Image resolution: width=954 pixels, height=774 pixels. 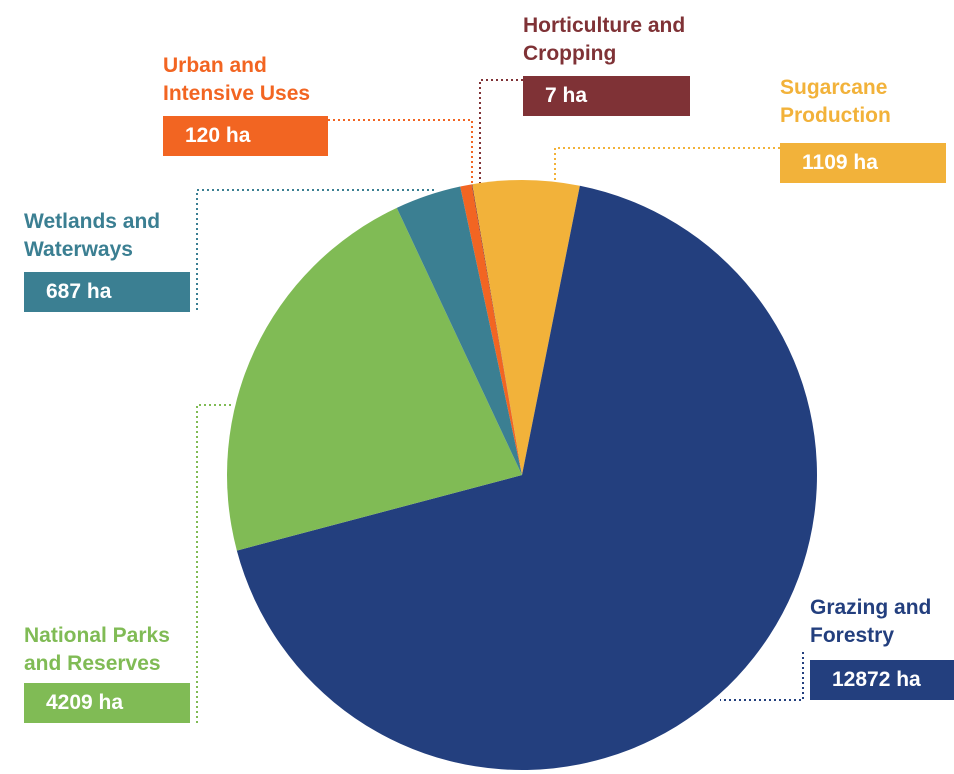 I want to click on slice-label: Sugarcane Production, so click(x=835, y=101).